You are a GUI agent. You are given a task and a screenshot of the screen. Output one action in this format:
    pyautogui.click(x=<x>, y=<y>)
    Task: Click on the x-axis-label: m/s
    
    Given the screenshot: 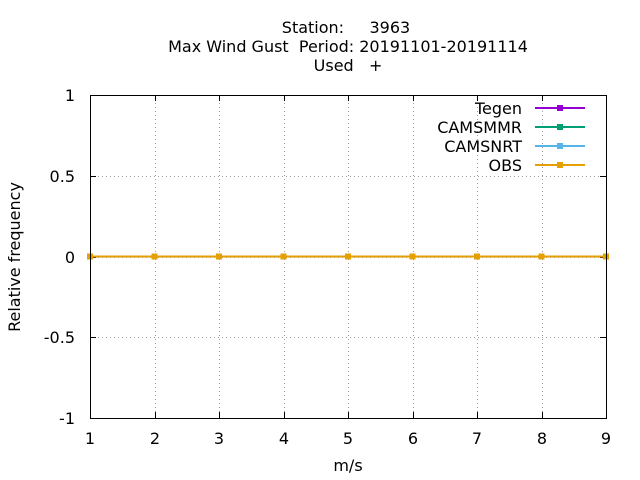 What is the action you would take?
    pyautogui.click(x=347, y=465)
    